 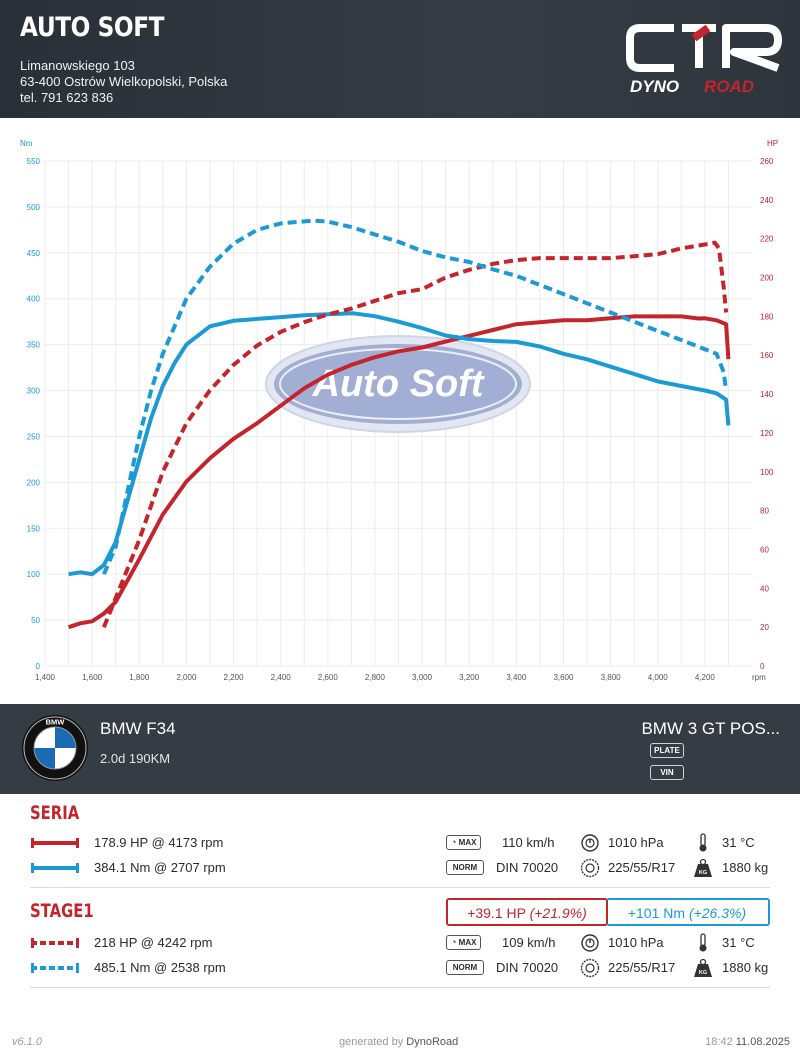 What do you see at coordinates (55, 748) in the screenshot?
I see `bmw-logo-icon: BMW` at bounding box center [55, 748].